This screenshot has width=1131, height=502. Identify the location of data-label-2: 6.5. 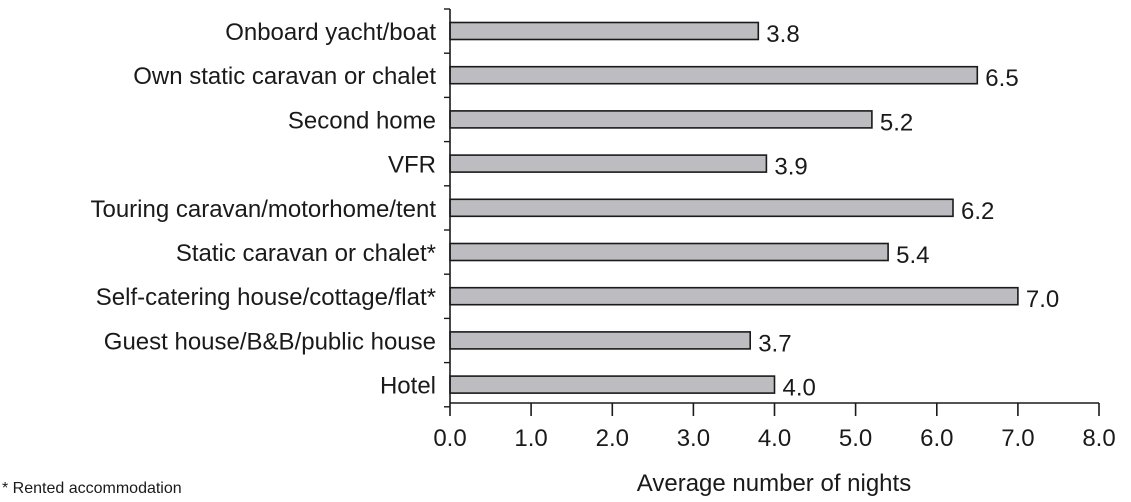
(1001, 78).